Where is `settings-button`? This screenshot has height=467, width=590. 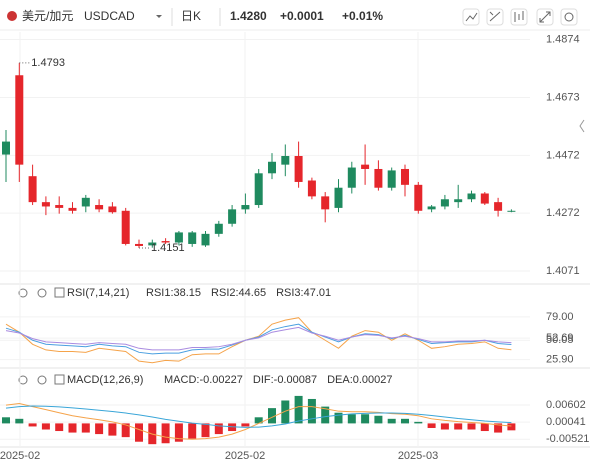 settings-button is located at coordinates (569, 17).